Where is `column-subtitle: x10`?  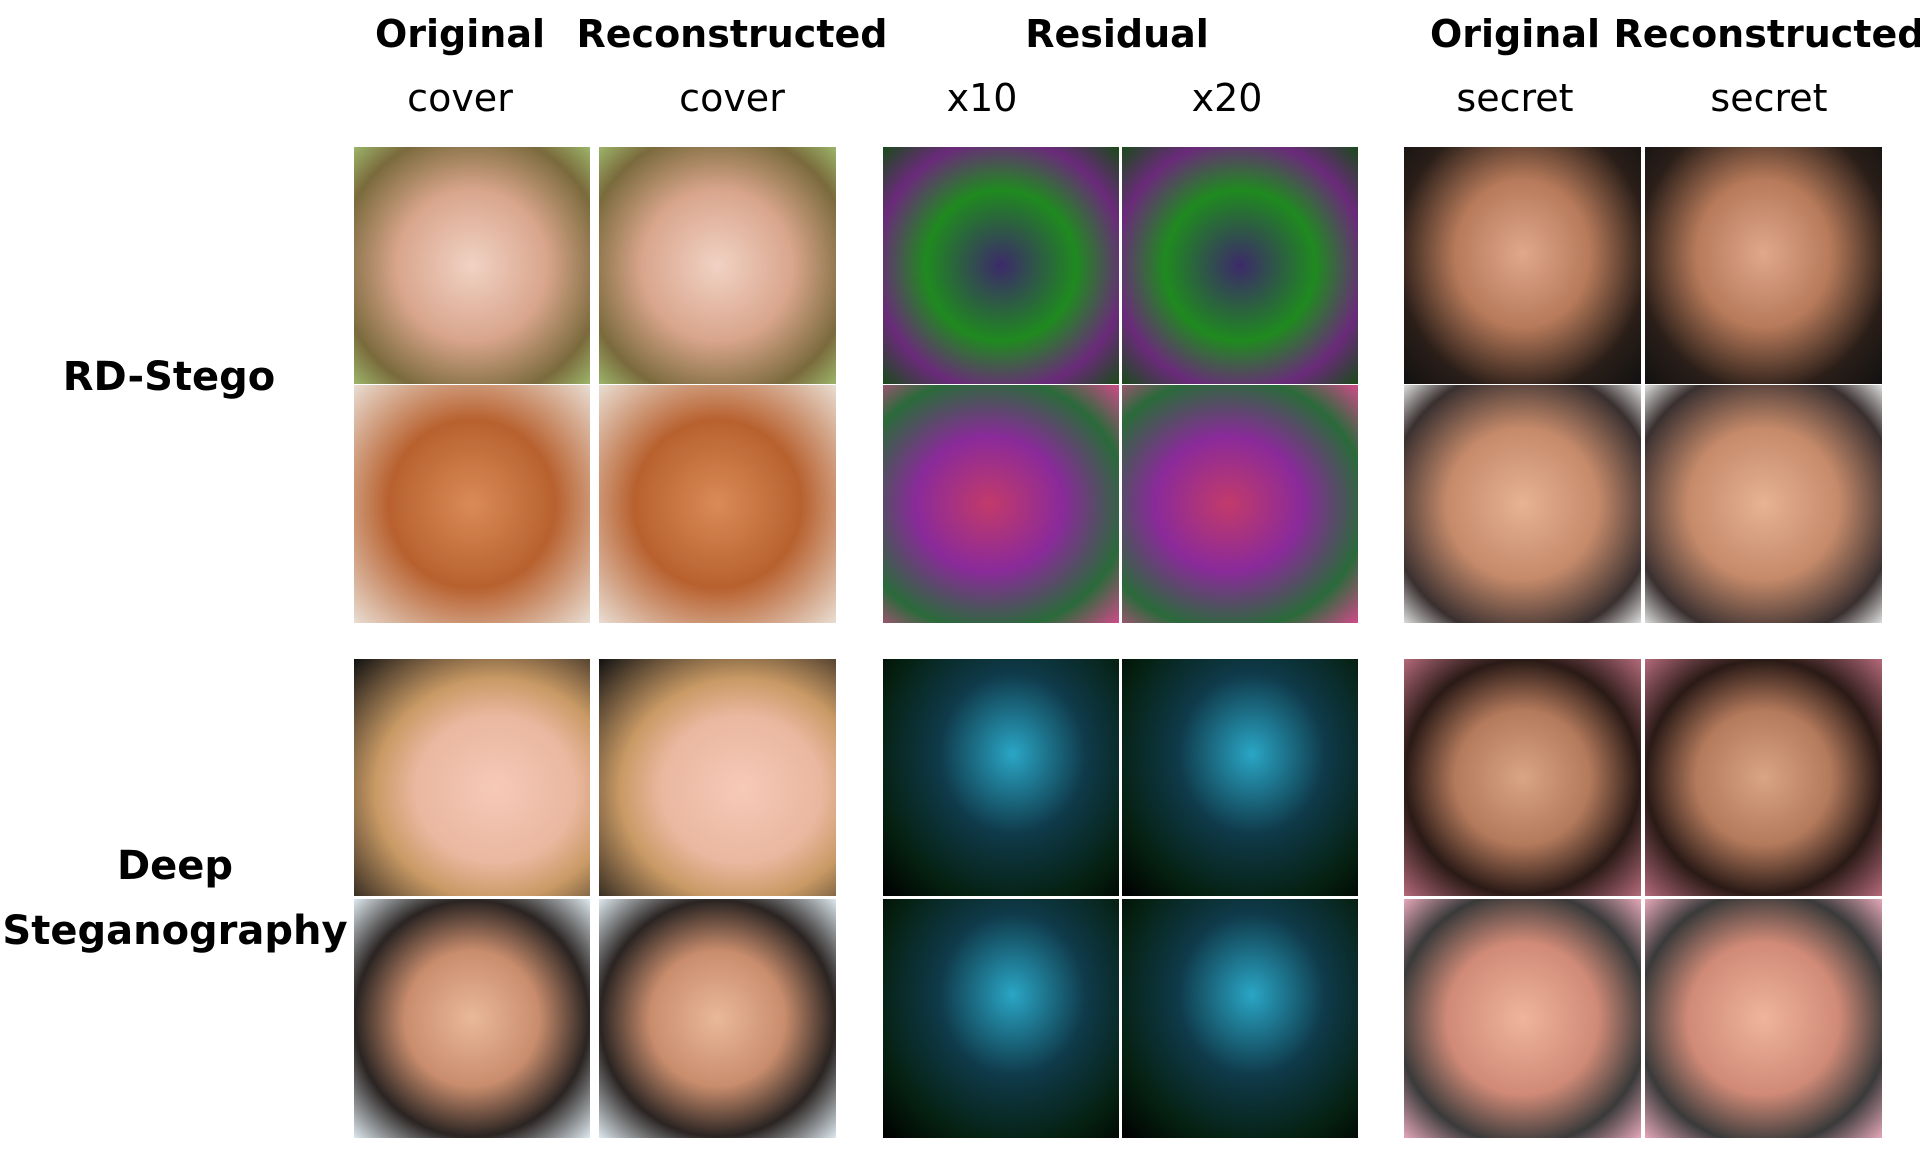
column-subtitle: x10 is located at coordinates (982, 98).